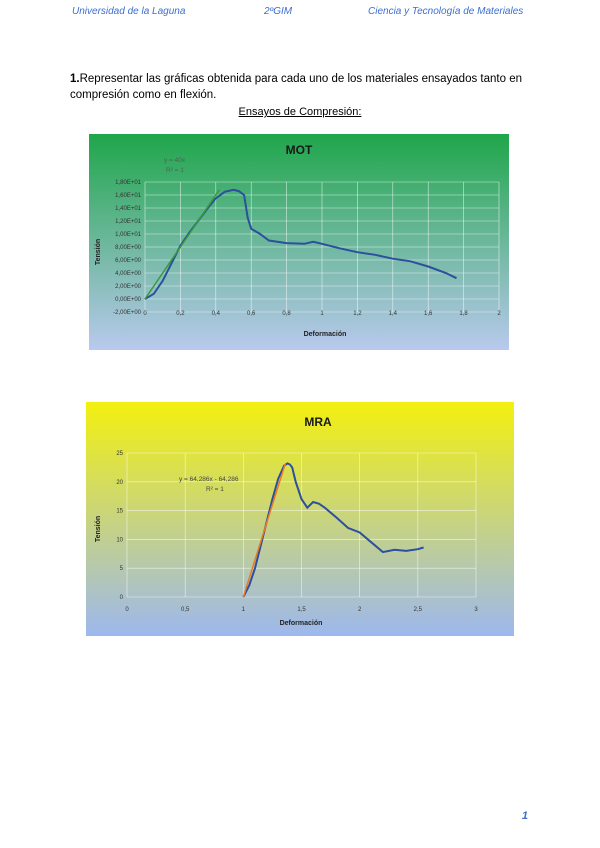  What do you see at coordinates (418, 610) in the screenshot?
I see `mra-x-tick-label: 2,5` at bounding box center [418, 610].